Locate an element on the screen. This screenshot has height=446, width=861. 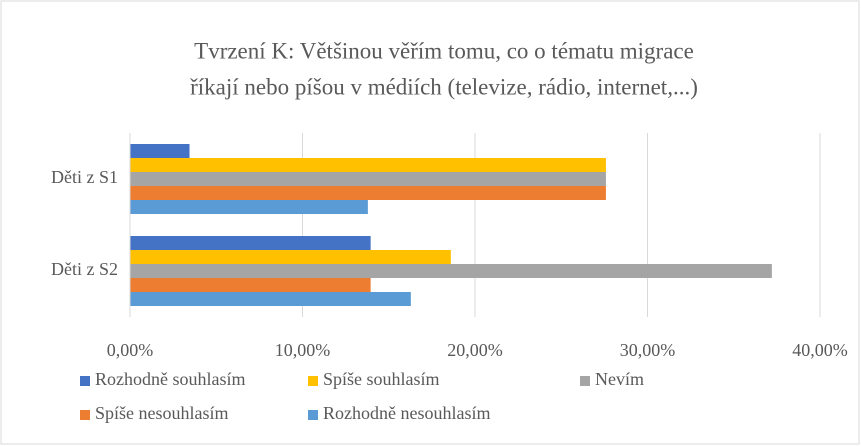
x-tick-label: 0,00% is located at coordinates (130, 350).